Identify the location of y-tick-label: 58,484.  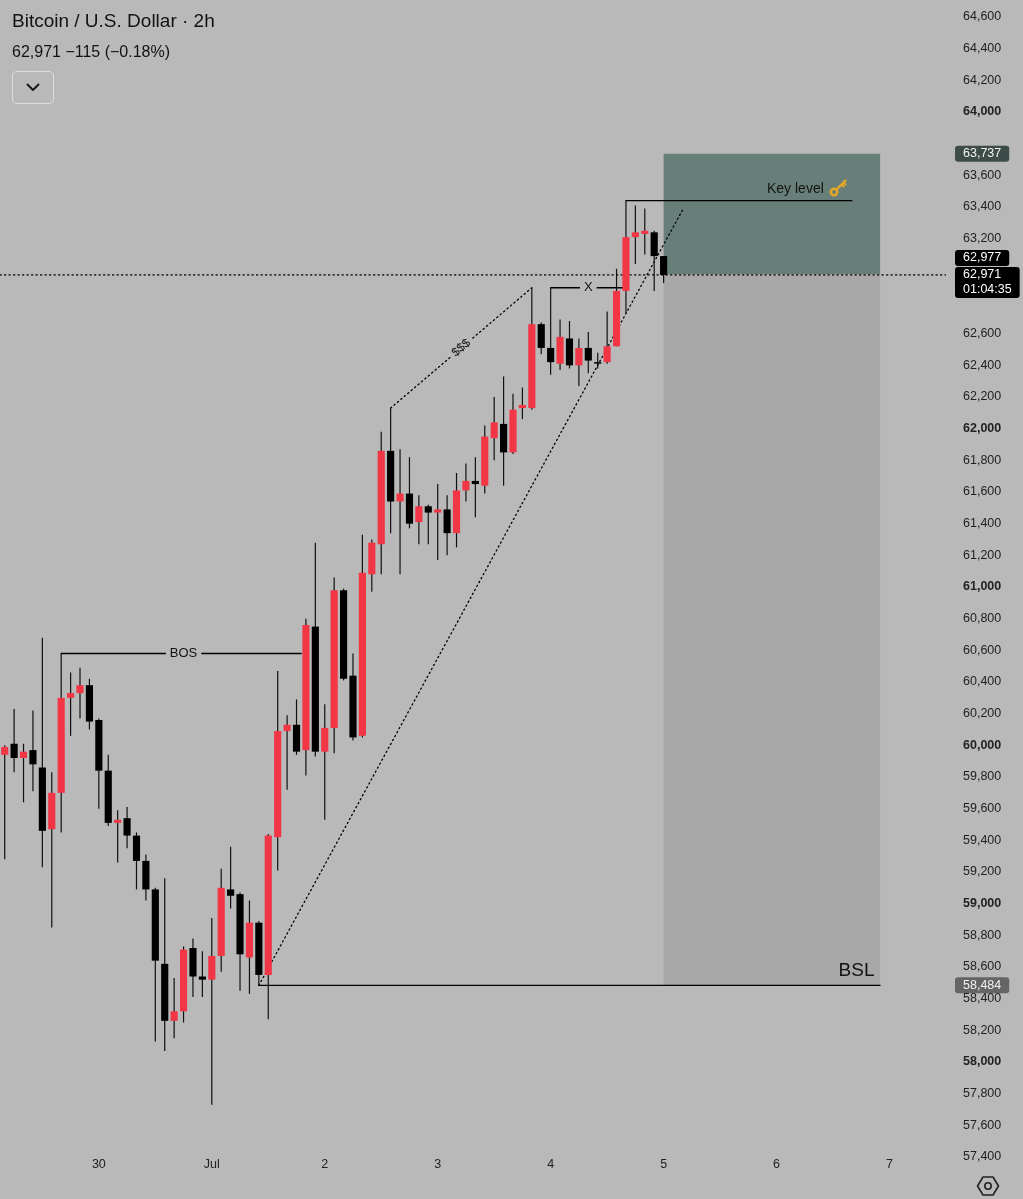
(982, 984).